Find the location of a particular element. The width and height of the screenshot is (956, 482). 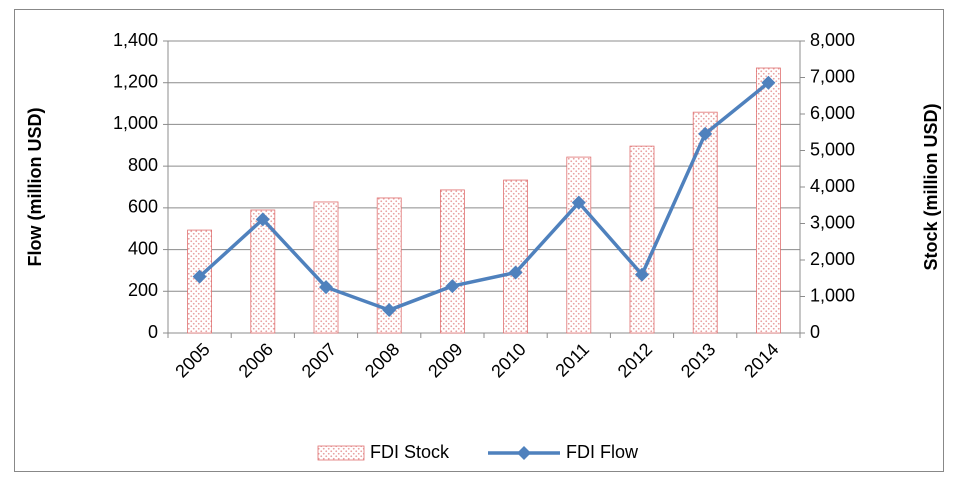

y-tick-label: 1,400 is located at coordinates (135, 40).